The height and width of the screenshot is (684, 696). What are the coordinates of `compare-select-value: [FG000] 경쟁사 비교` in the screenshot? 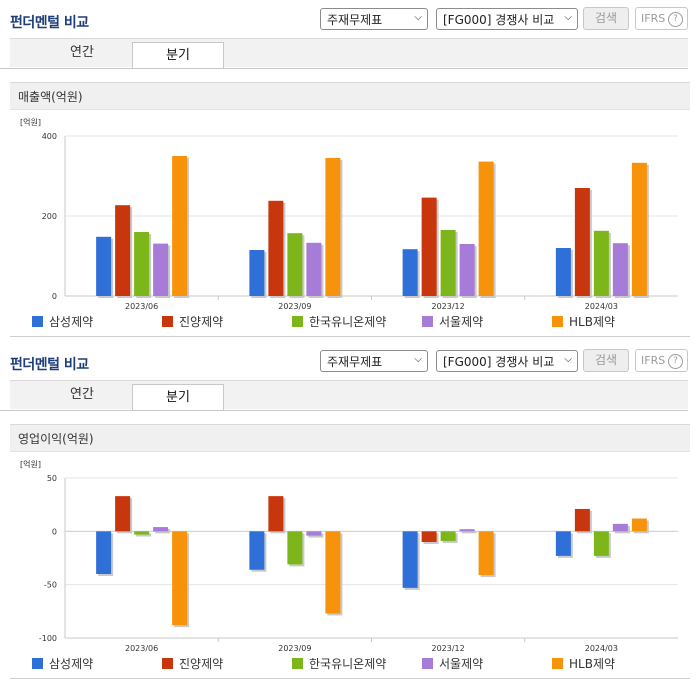 It's located at (499, 20).